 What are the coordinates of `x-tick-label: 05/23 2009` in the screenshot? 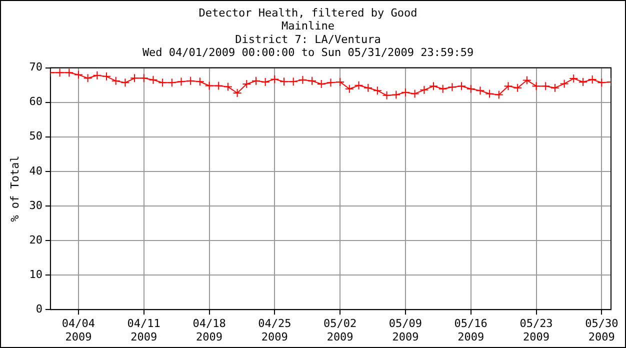 It's located at (536, 330).